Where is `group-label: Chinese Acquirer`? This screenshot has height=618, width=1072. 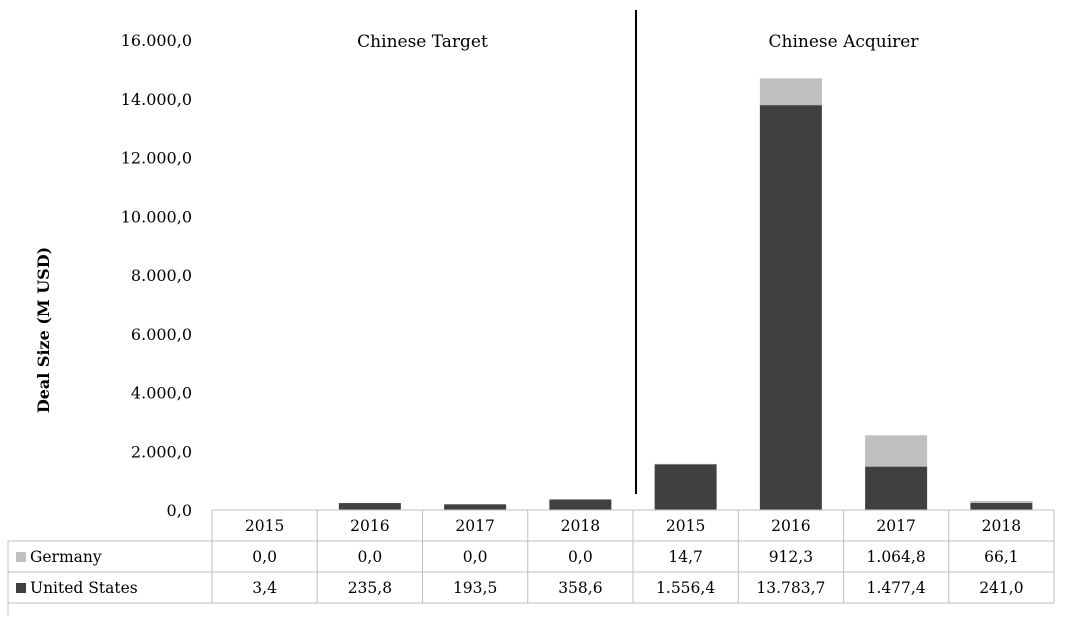
group-label: Chinese Acquirer is located at coordinates (844, 42).